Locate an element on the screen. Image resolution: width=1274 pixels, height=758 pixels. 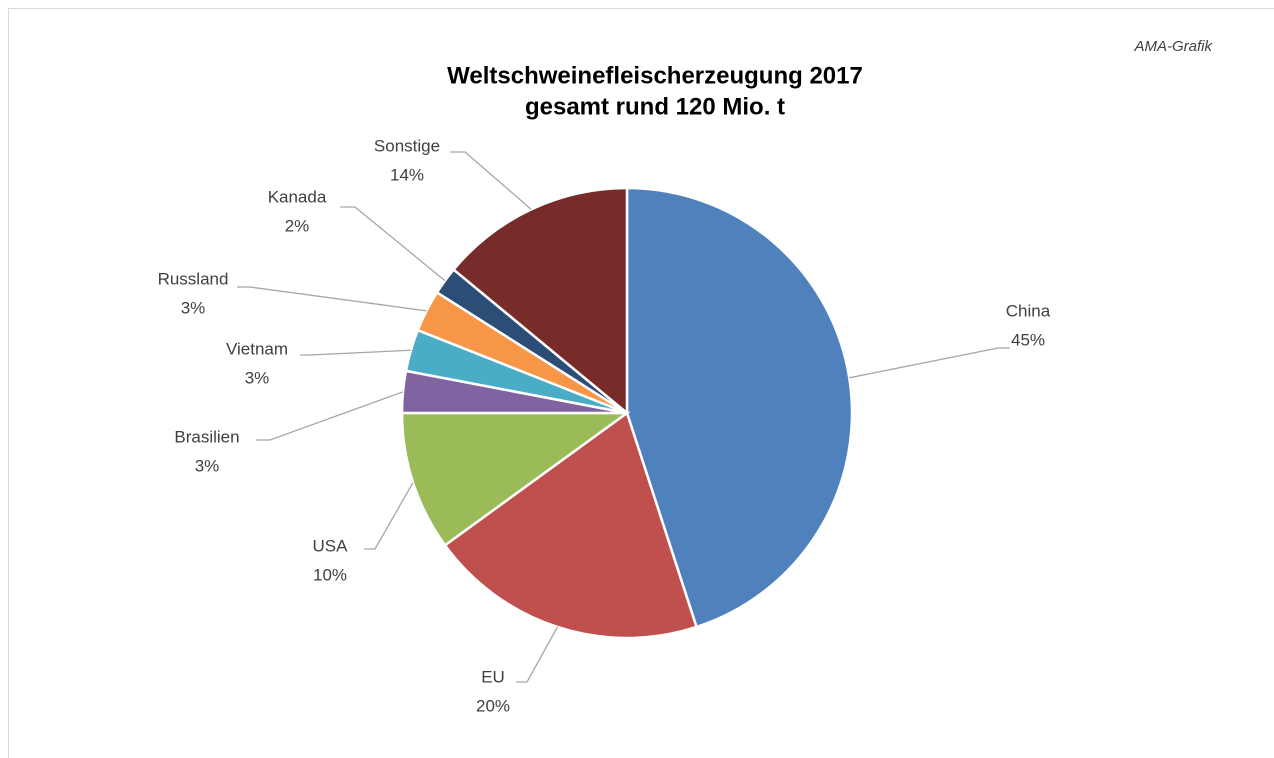
slice-value: 2% is located at coordinates (297, 225).